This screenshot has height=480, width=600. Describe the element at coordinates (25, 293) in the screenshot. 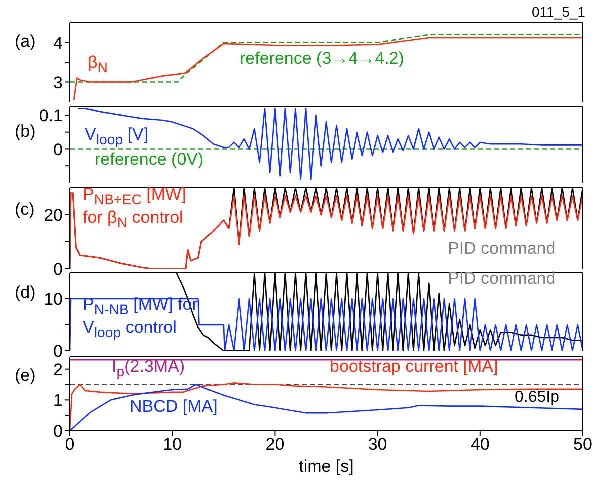

I see `text: (d)` at that location.